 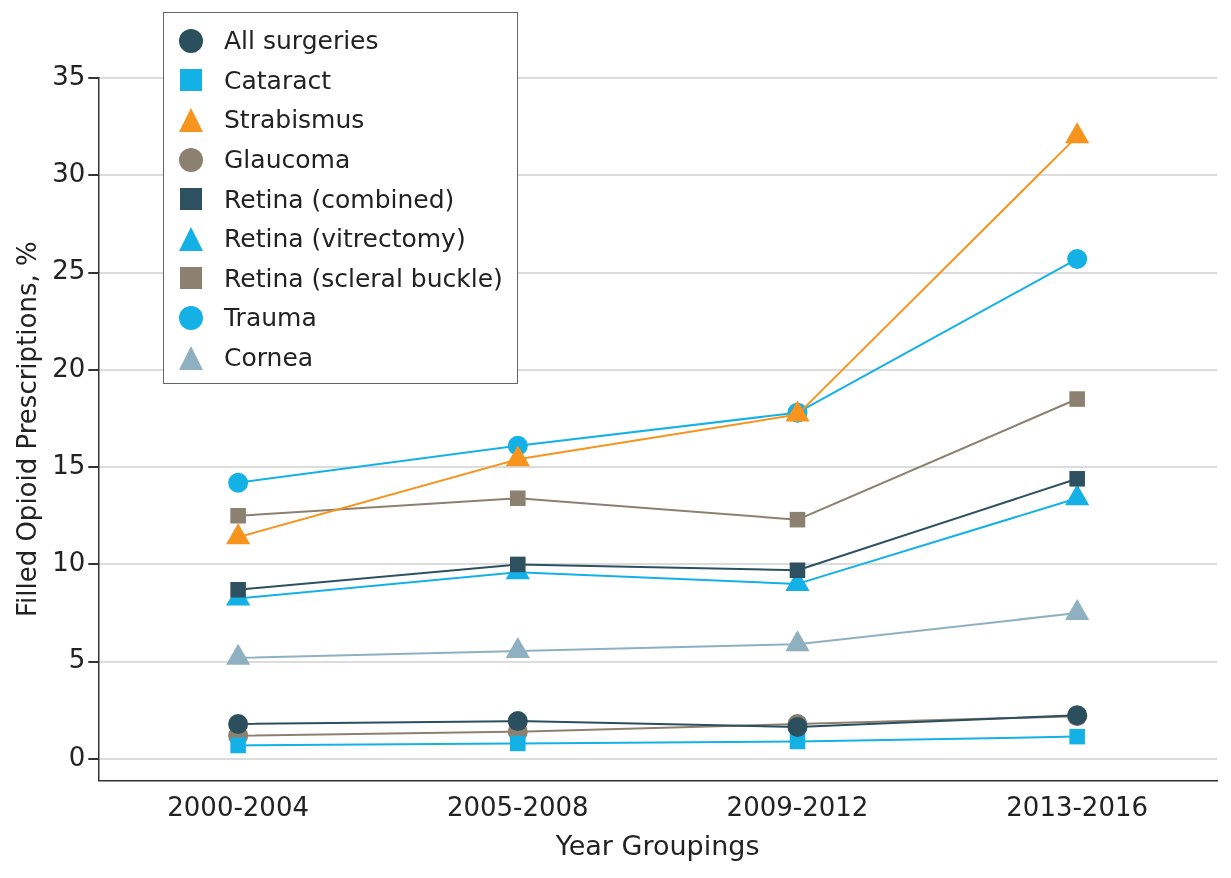 What do you see at coordinates (287, 160) in the screenshot?
I see `legend-label: Glaucoma` at bounding box center [287, 160].